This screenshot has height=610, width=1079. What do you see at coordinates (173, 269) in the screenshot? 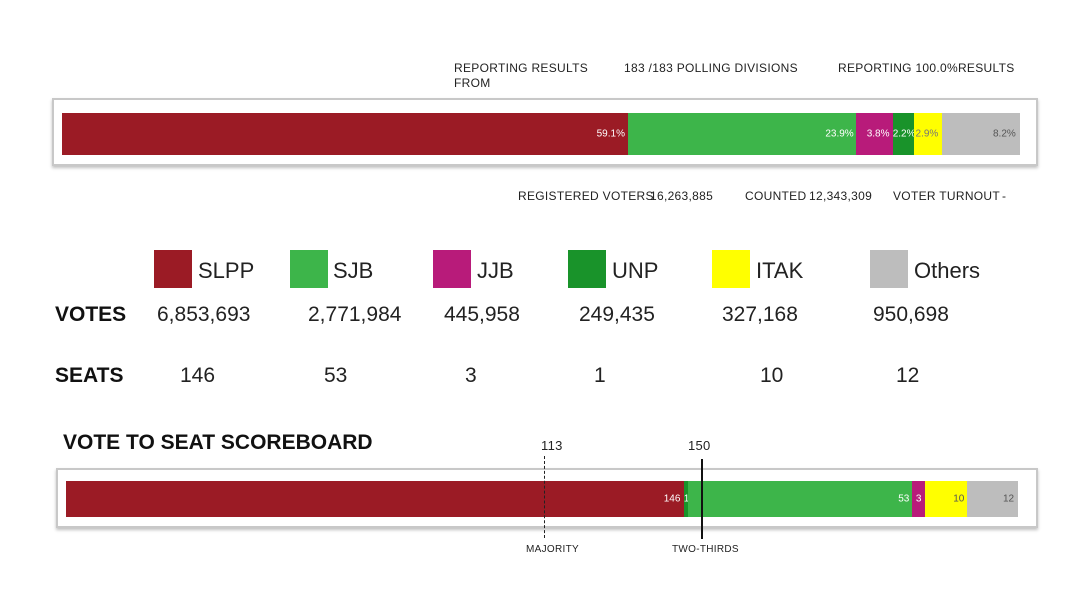
I see `legend-swatch-slpp` at bounding box center [173, 269].